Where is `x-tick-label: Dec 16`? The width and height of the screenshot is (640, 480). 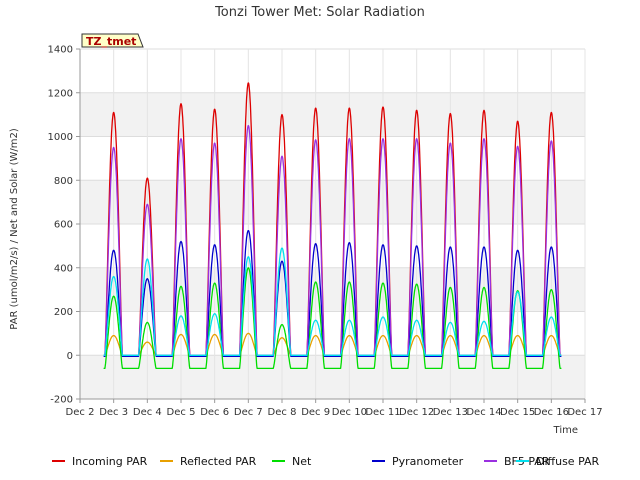 x-tick-label: Dec 16 is located at coordinates (551, 412).